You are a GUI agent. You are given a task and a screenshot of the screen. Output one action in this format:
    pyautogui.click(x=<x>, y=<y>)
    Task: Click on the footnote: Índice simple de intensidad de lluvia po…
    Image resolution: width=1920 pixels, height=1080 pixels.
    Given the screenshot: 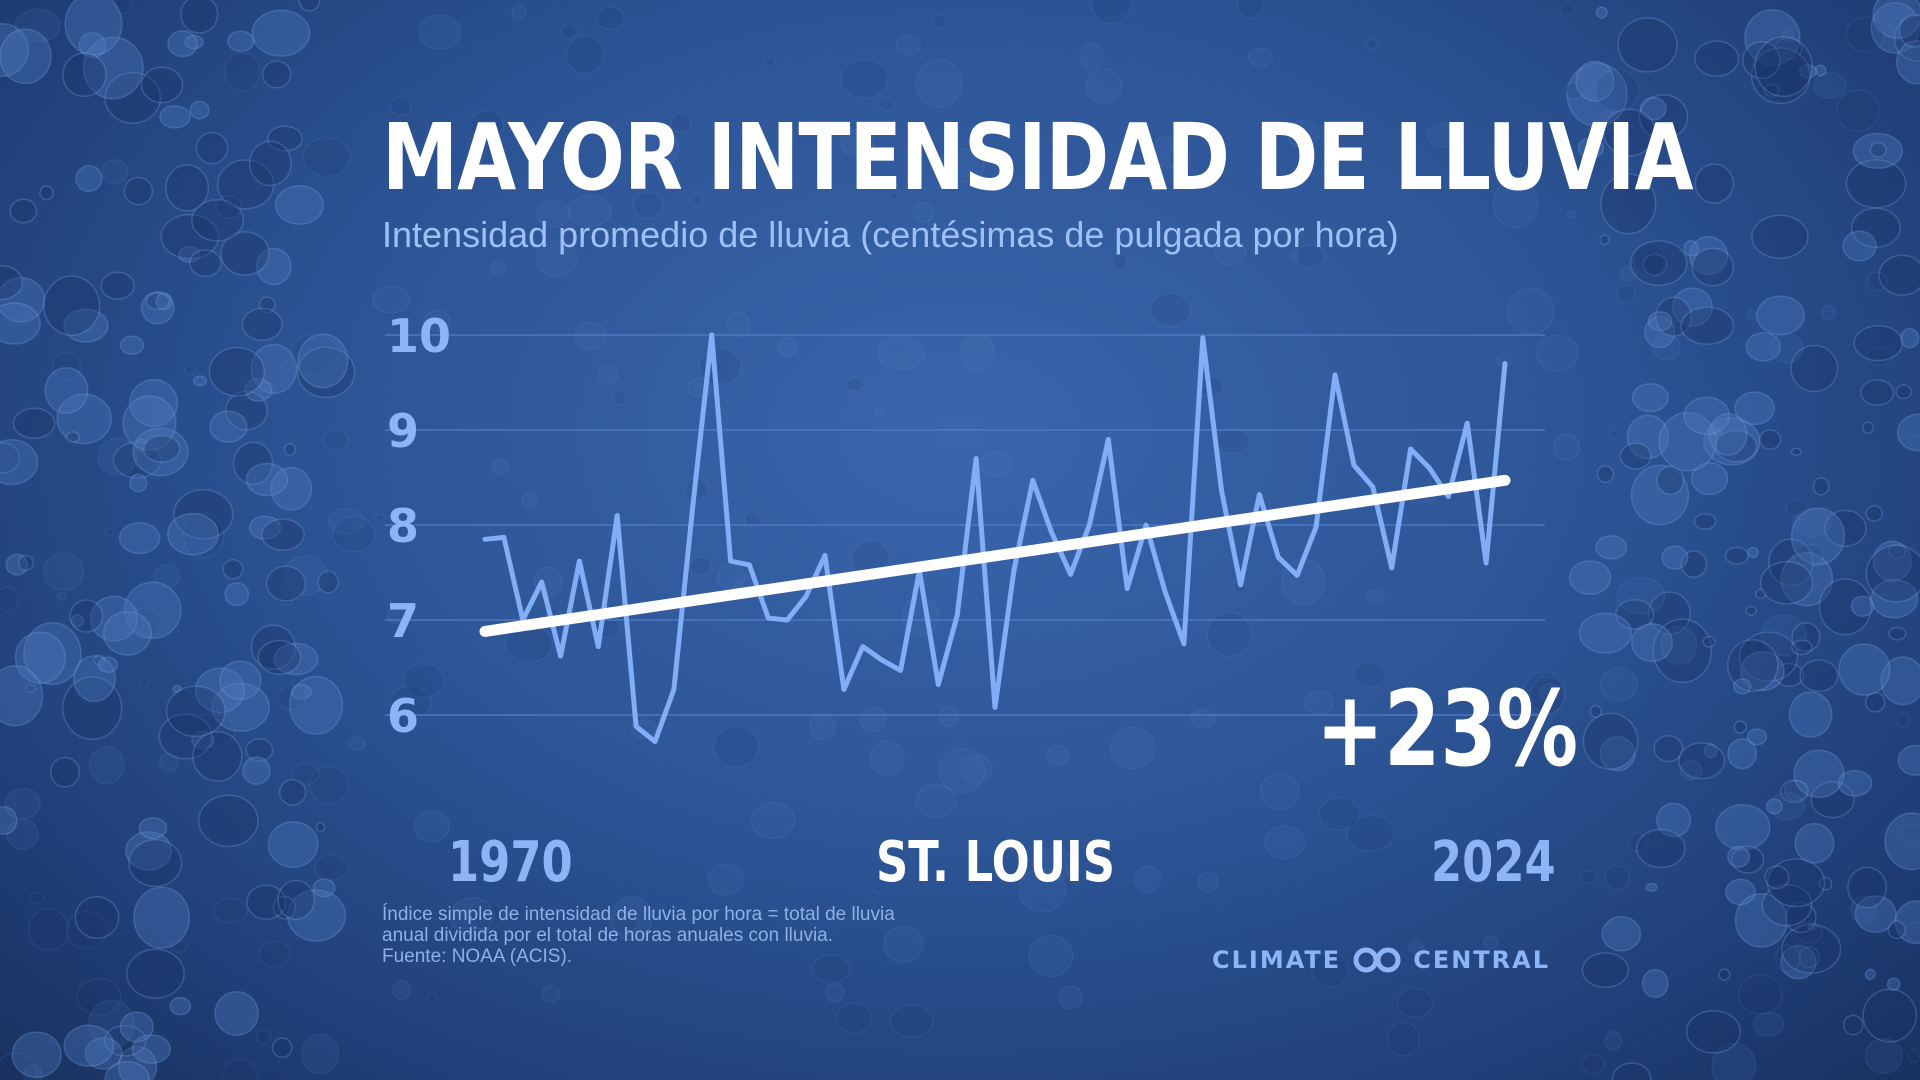 What is the action you would take?
    pyautogui.click(x=702, y=935)
    